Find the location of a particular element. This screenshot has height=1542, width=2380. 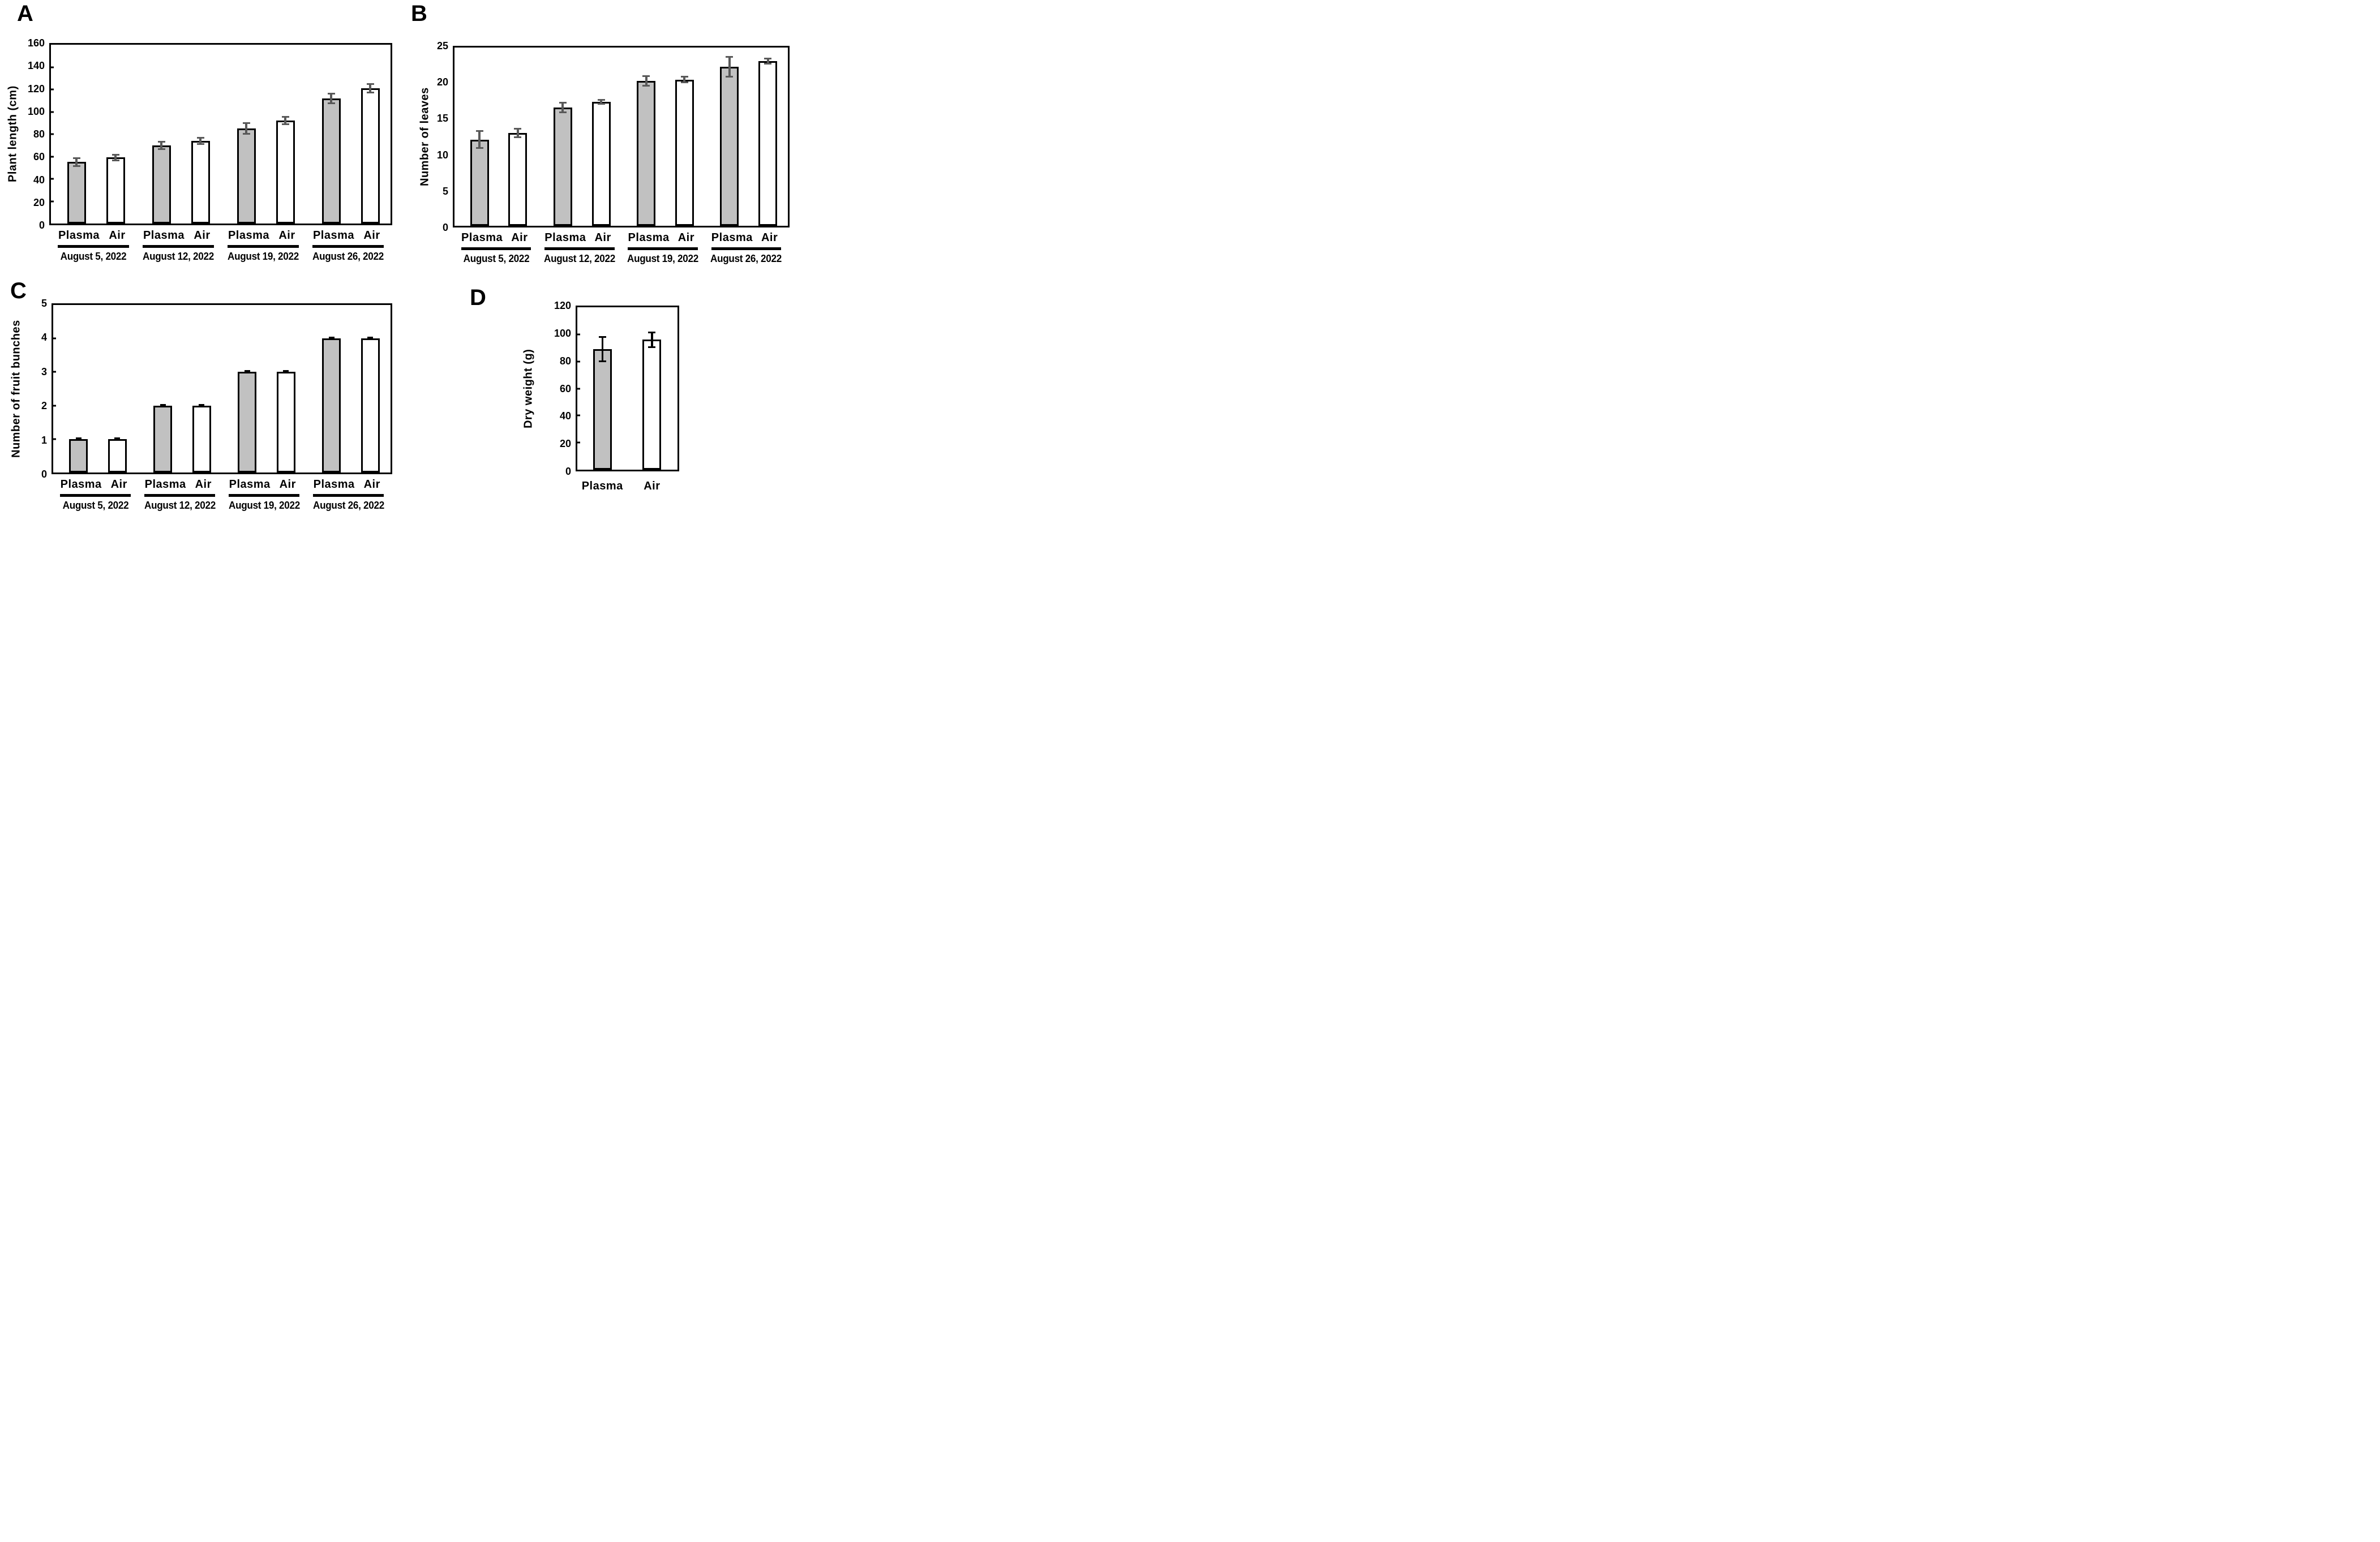

bar-air-a is located at coordinates (370, 156).